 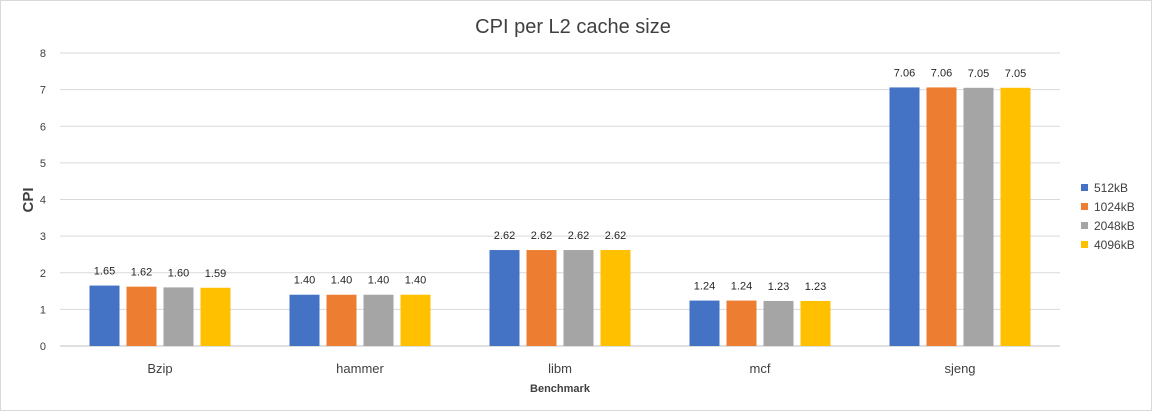 What do you see at coordinates (215, 316) in the screenshot?
I see `bar-bzip-4096kb` at bounding box center [215, 316].